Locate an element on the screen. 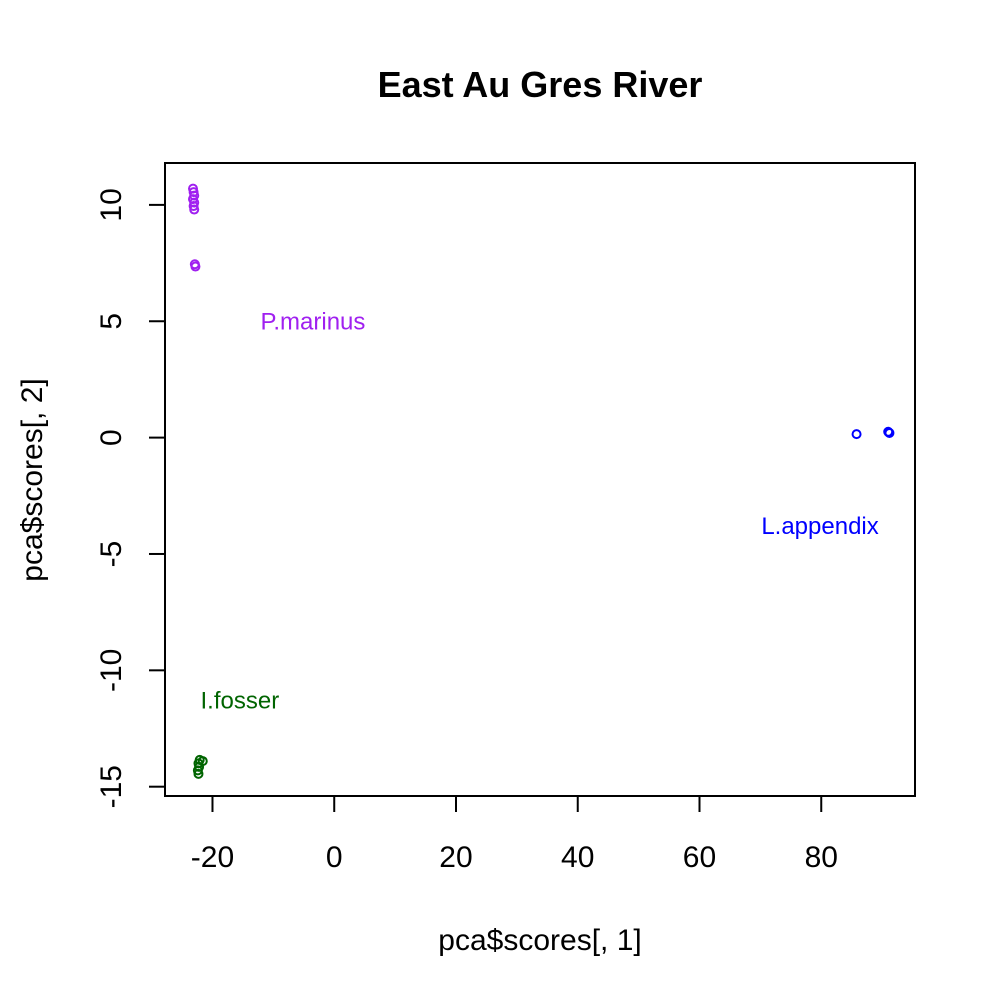  y-tick-label: -10 is located at coordinates (111, 670).